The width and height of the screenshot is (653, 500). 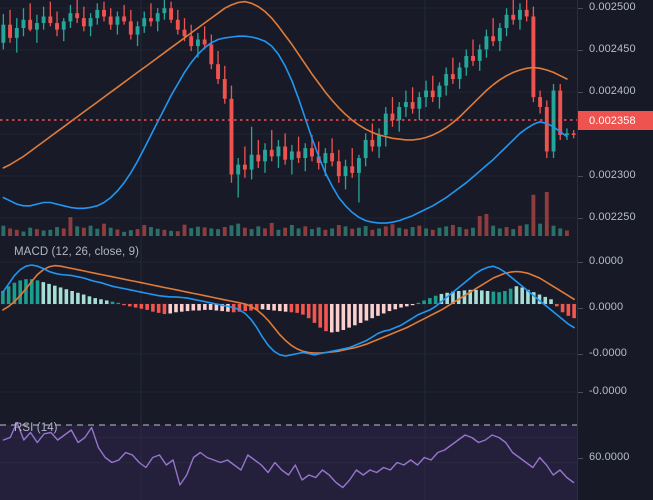 I want to click on scale-label: 0.002500, so click(x=612, y=7).